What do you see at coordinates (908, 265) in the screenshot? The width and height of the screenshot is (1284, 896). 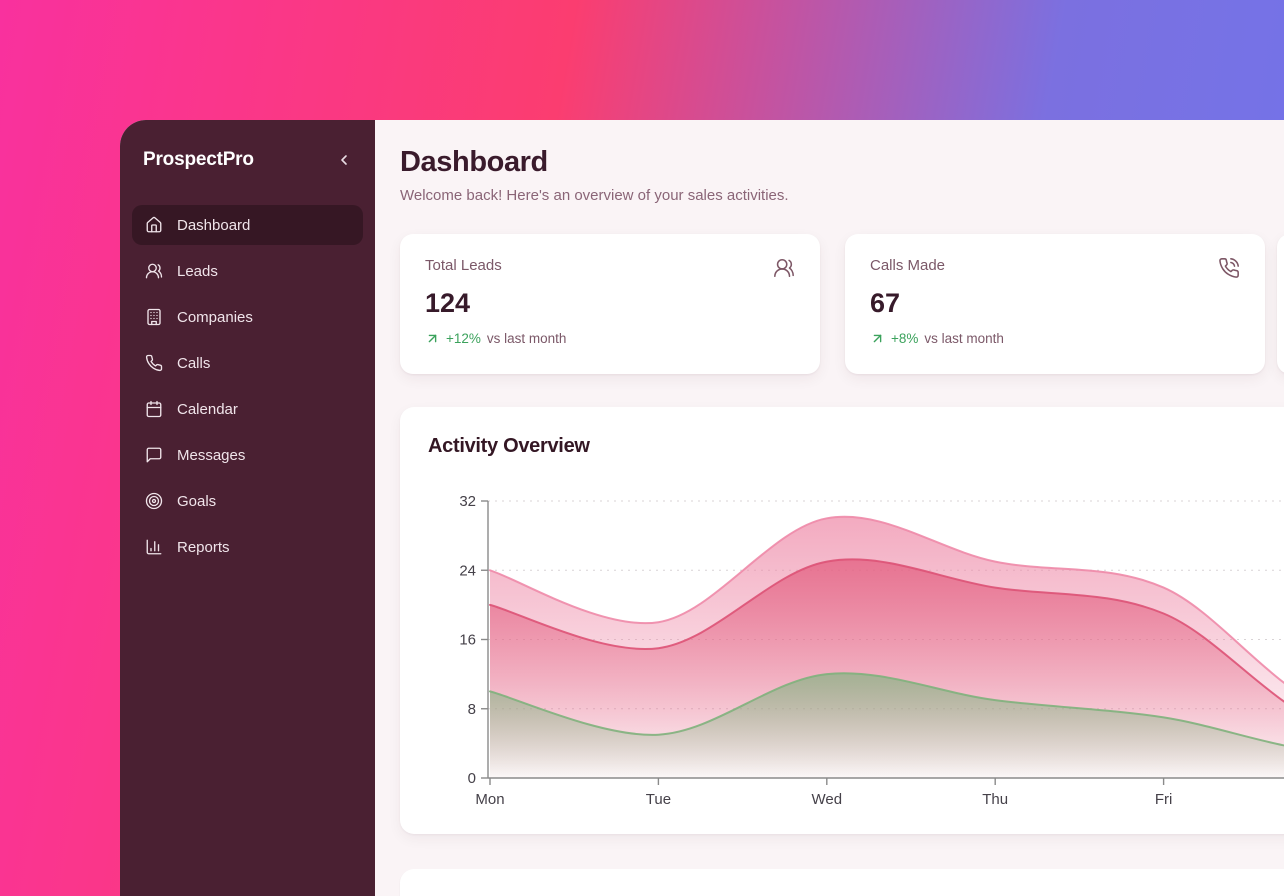 I see `stat-label: Calls Made` at bounding box center [908, 265].